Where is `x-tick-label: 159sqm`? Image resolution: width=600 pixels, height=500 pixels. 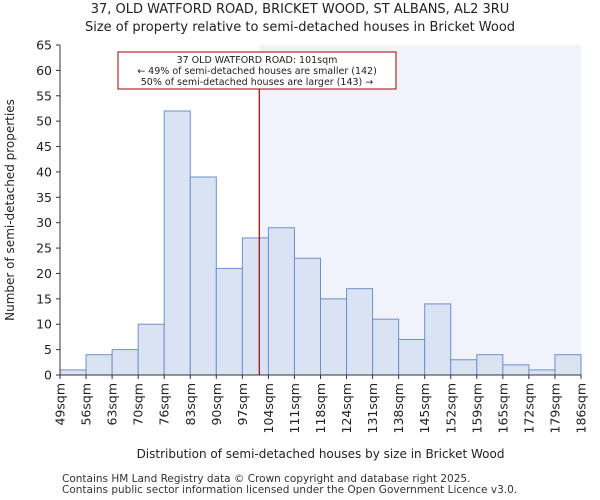
x-tick-label: 159sqm is located at coordinates (476, 408).